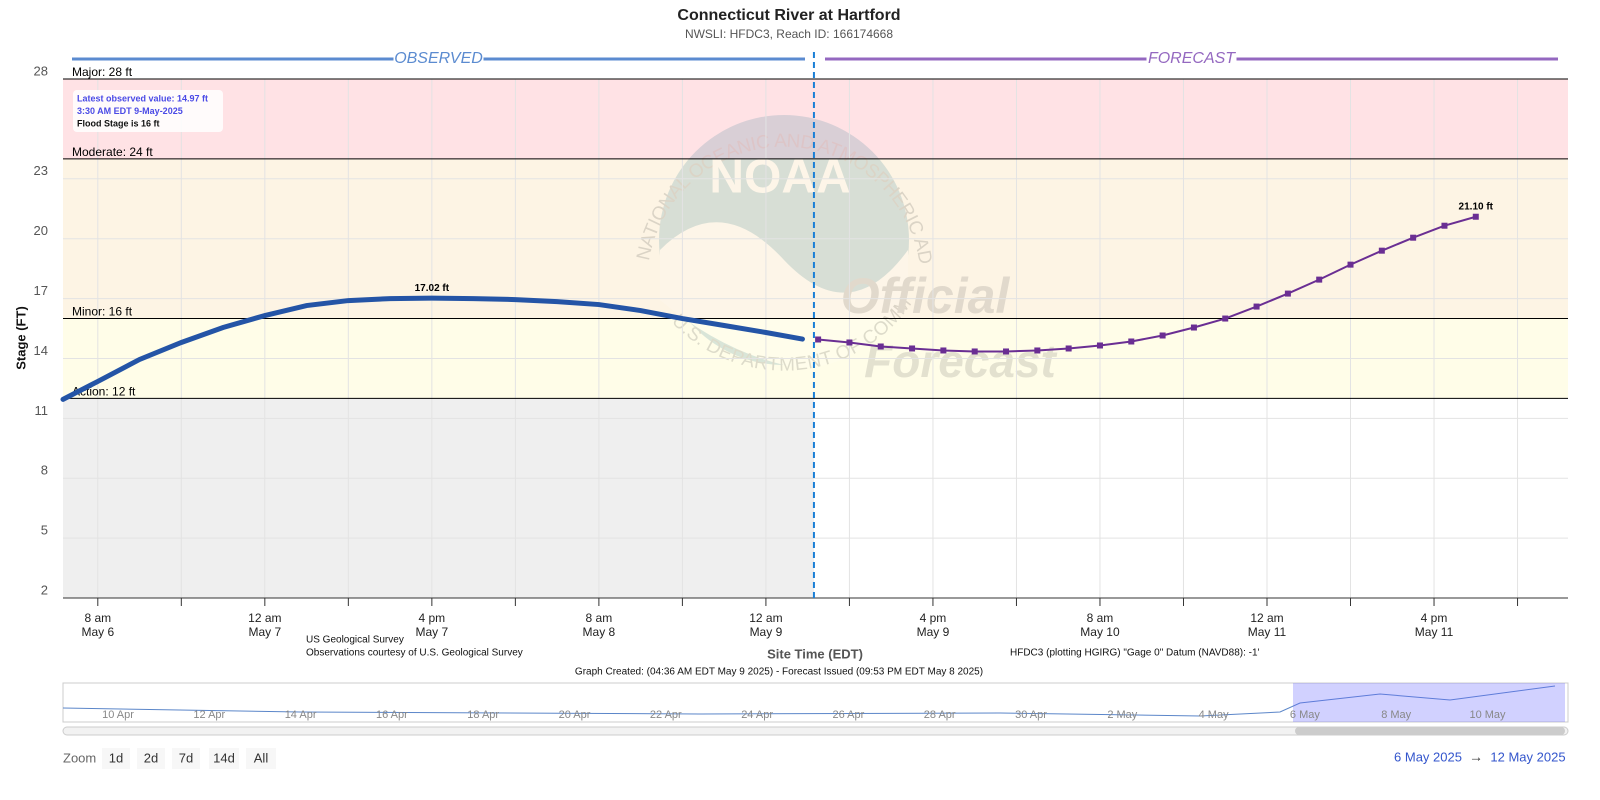  I want to click on navigator-label: 24 Apr, so click(757, 715).